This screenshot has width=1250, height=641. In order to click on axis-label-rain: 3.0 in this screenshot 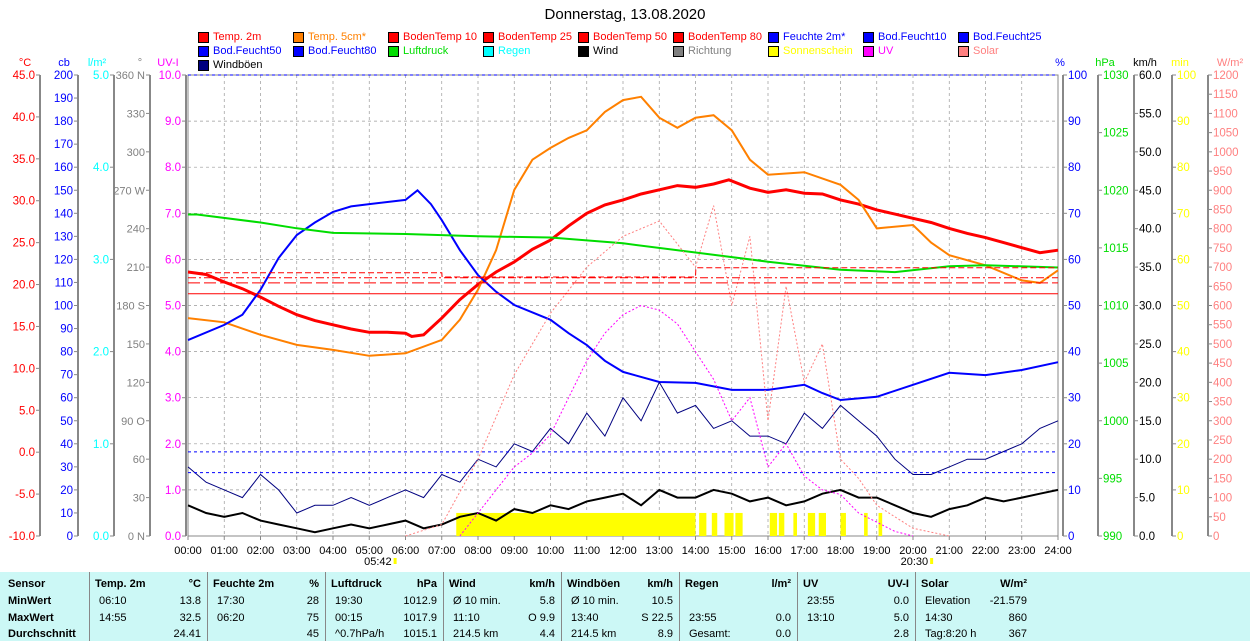, I will do `click(101, 260)`.